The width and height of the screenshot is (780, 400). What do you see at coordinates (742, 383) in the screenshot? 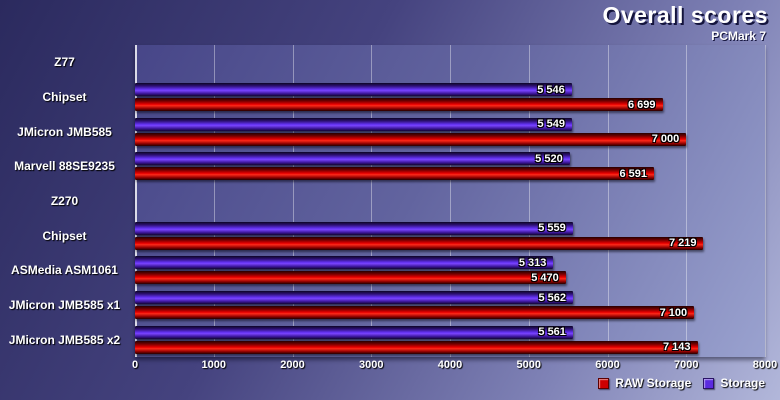
I see `legend-label: Storage` at bounding box center [742, 383].